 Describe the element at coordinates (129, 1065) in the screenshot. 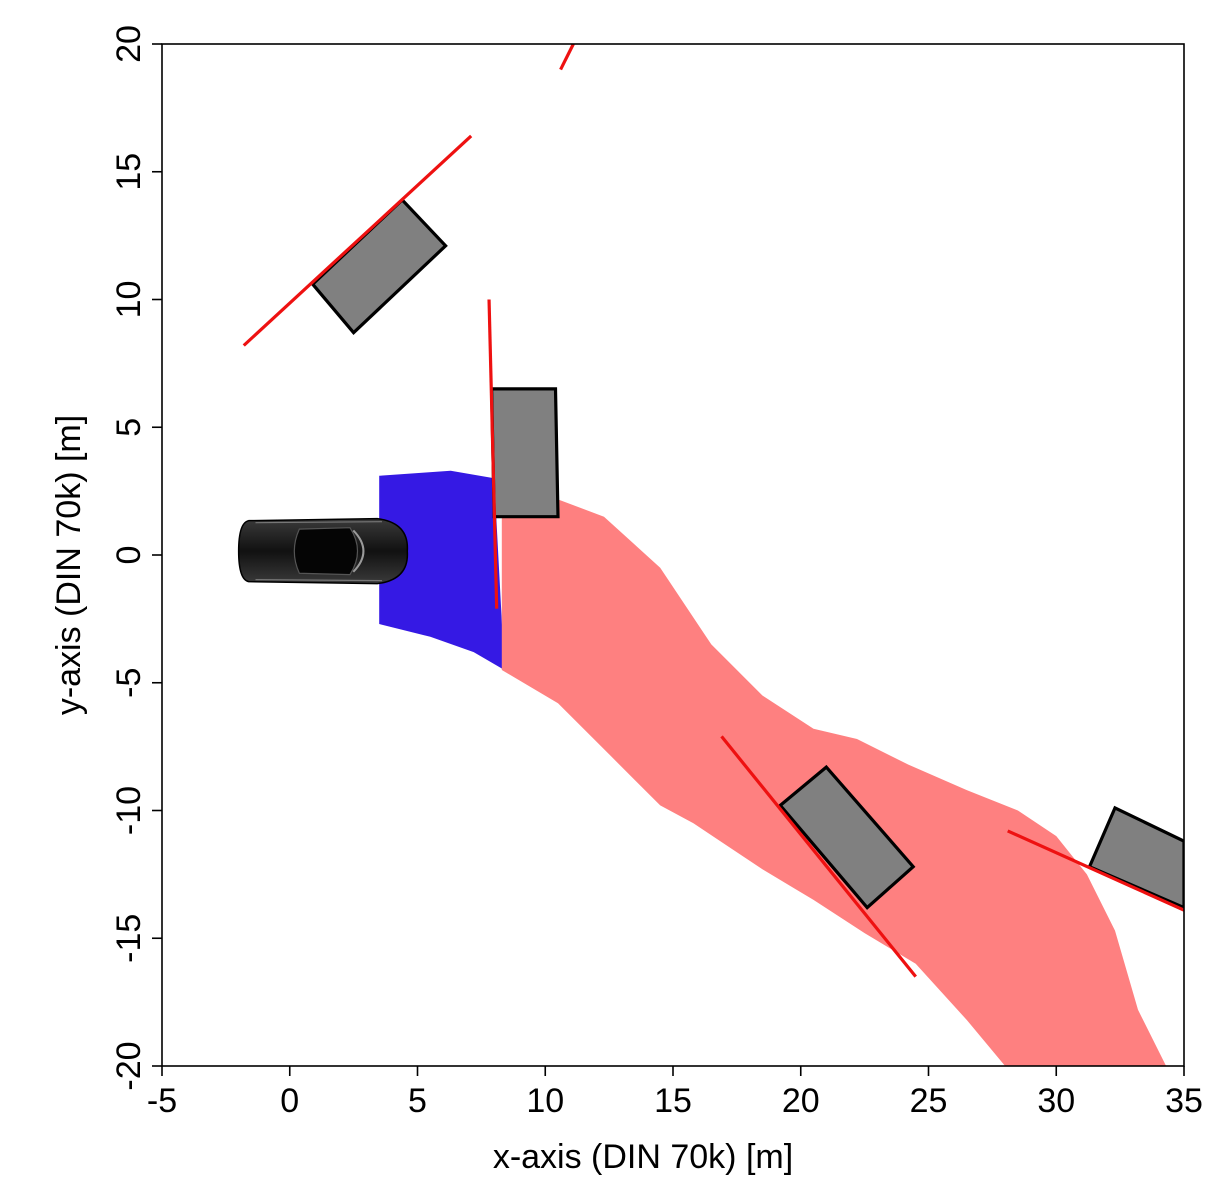

I see `y-tick-label: -20` at that location.